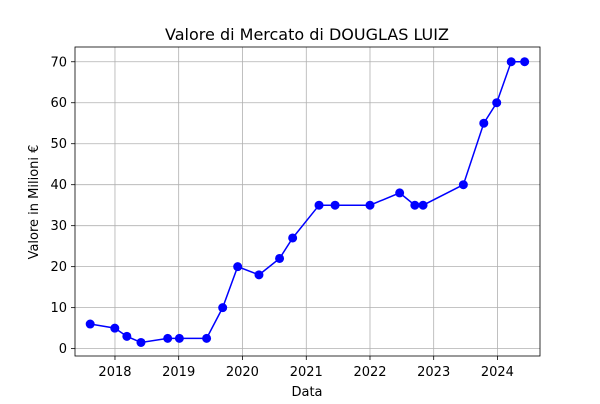 This screenshot has height=404, width=600. Describe the element at coordinates (433, 372) in the screenshot. I see `x-tick-label: 2023` at that location.